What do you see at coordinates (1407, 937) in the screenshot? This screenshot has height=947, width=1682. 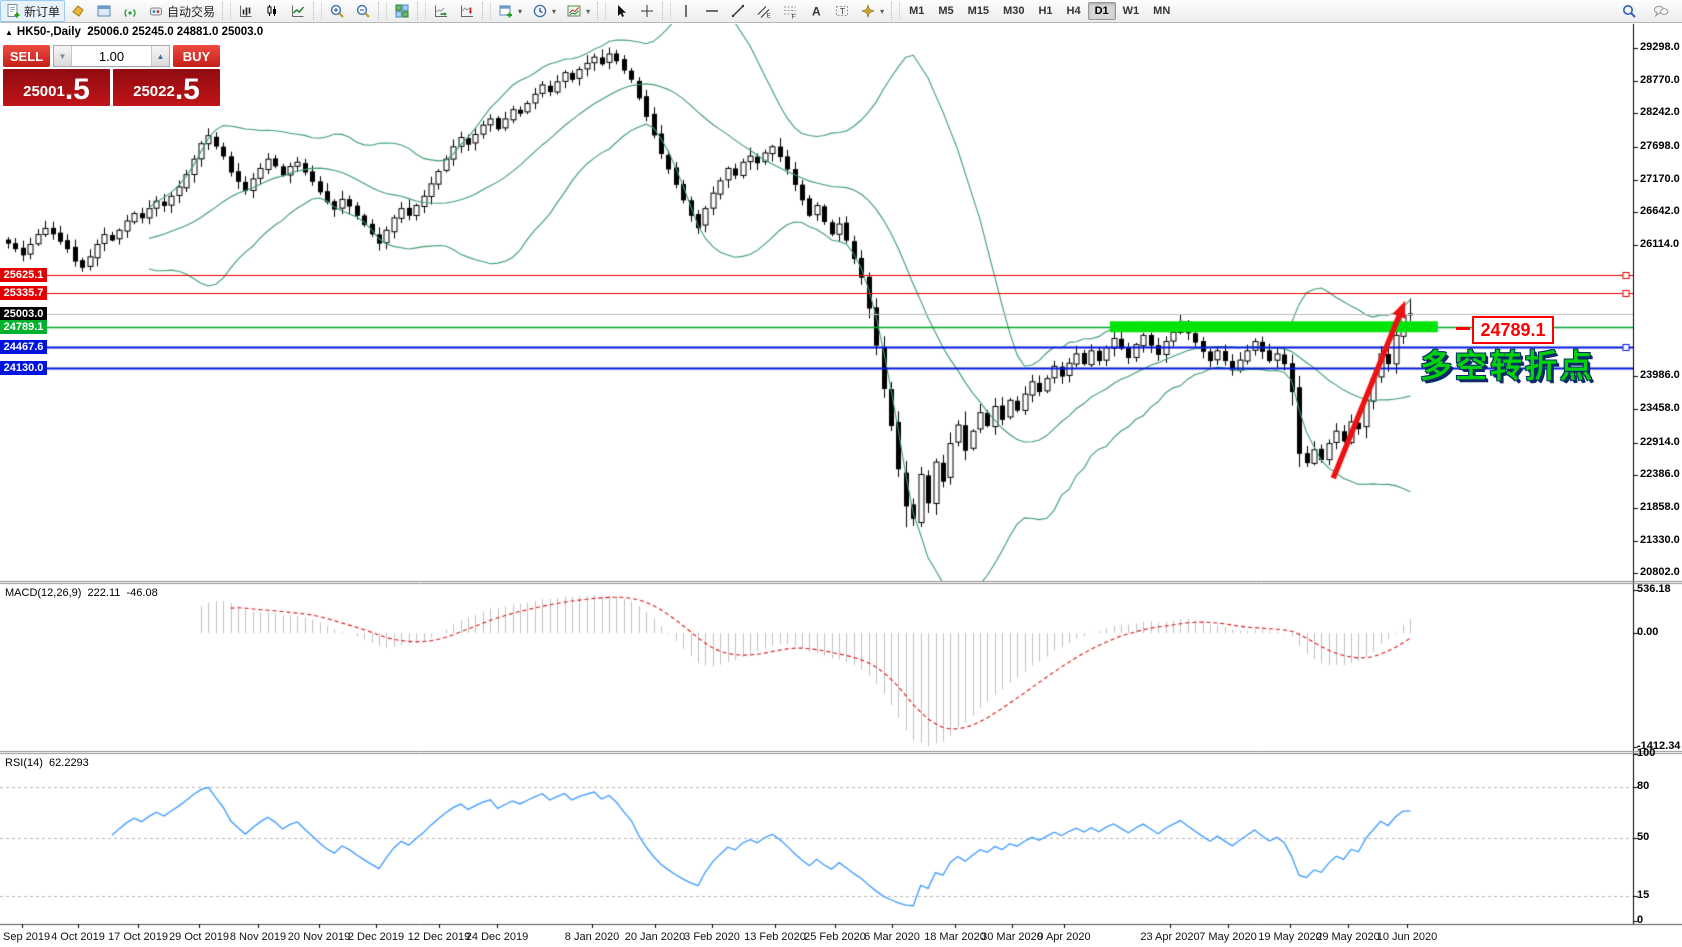 I see `time-axis-label: 10 Jun 2020` at bounding box center [1407, 937].